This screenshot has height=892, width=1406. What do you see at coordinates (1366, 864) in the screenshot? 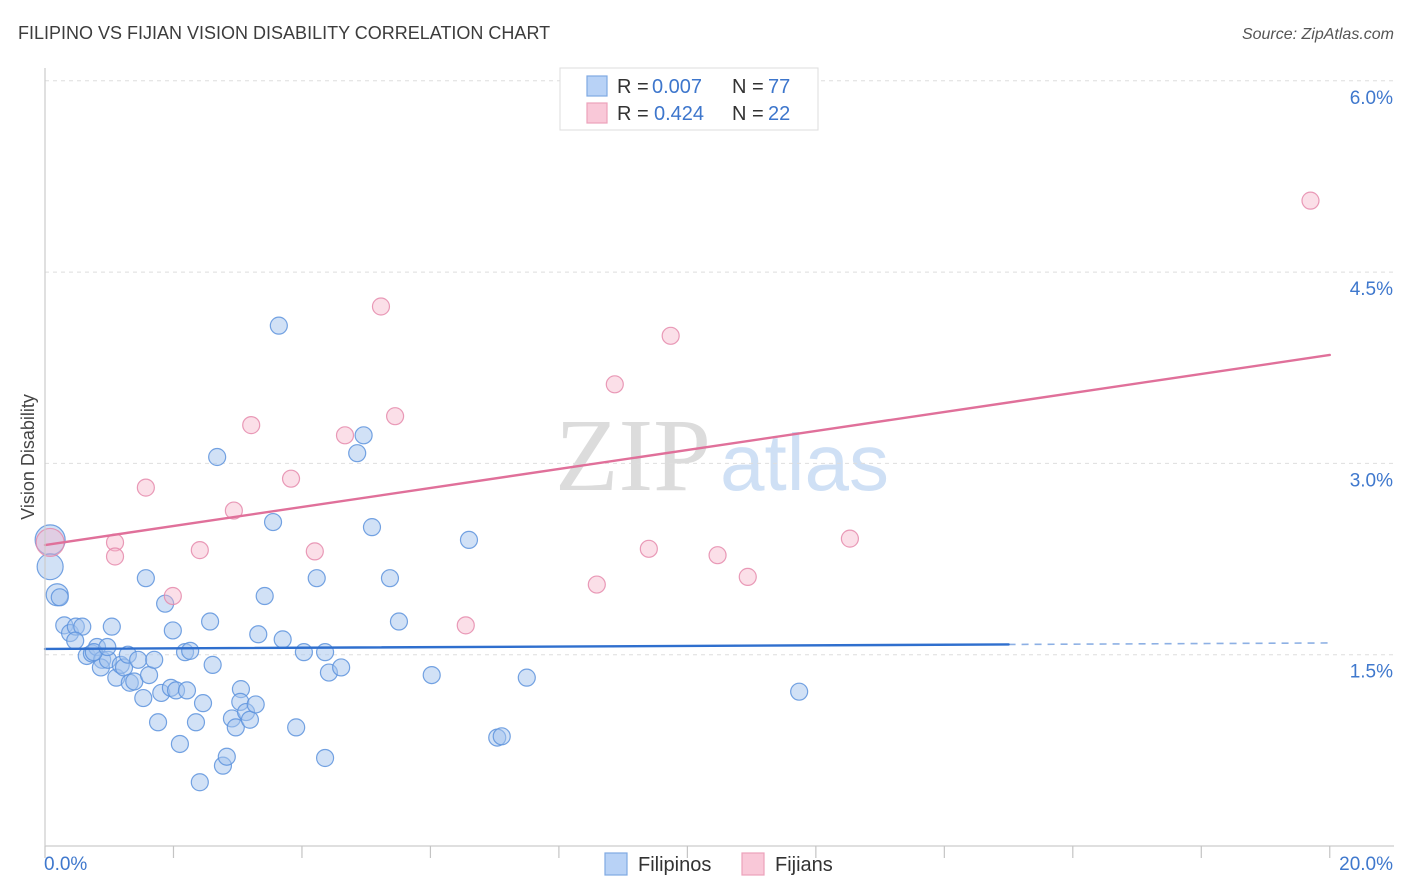
I see `x-tick-label: 20.0%` at bounding box center [1366, 864].